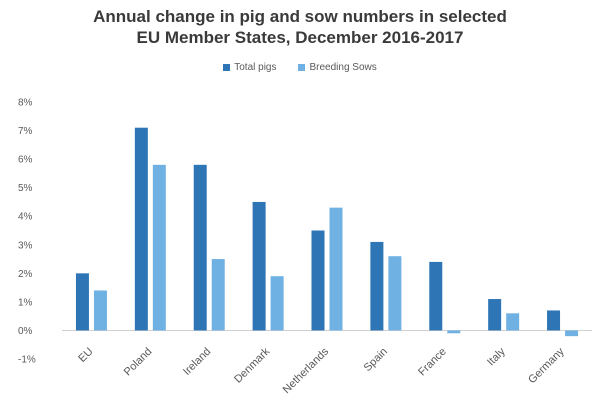 The height and width of the screenshot is (403, 600). I want to click on bar-total-pigs-france, so click(436, 296).